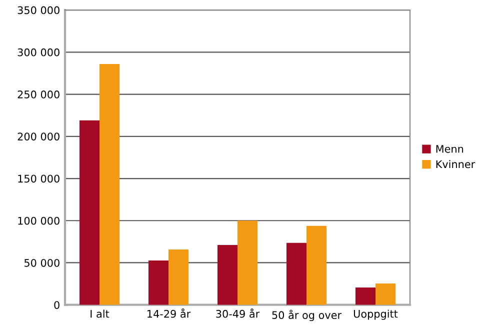 The height and width of the screenshot is (335, 500). Describe the element at coordinates (456, 164) in the screenshot. I see `legend-label: Kvinner` at that location.